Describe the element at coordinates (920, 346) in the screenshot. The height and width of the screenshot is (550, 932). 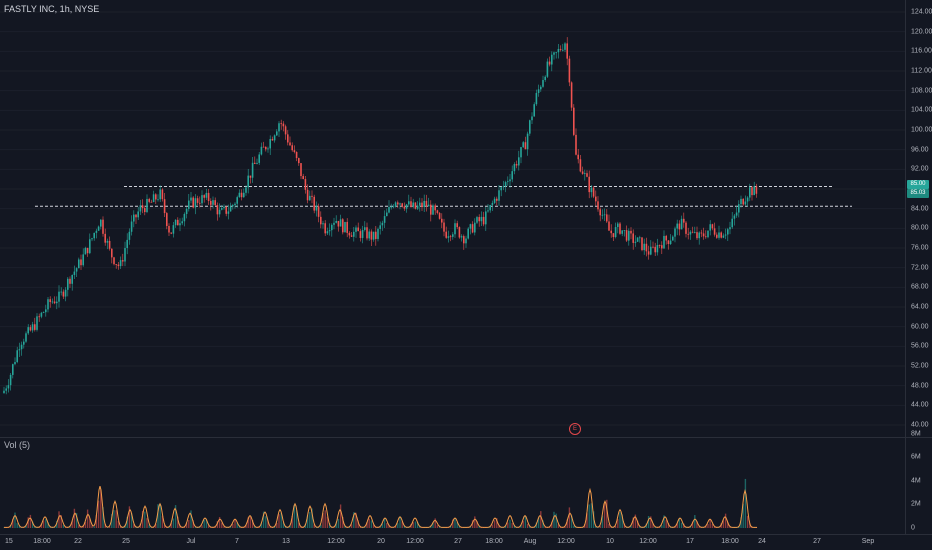
I see `price-tick-label: 56.00` at that location.